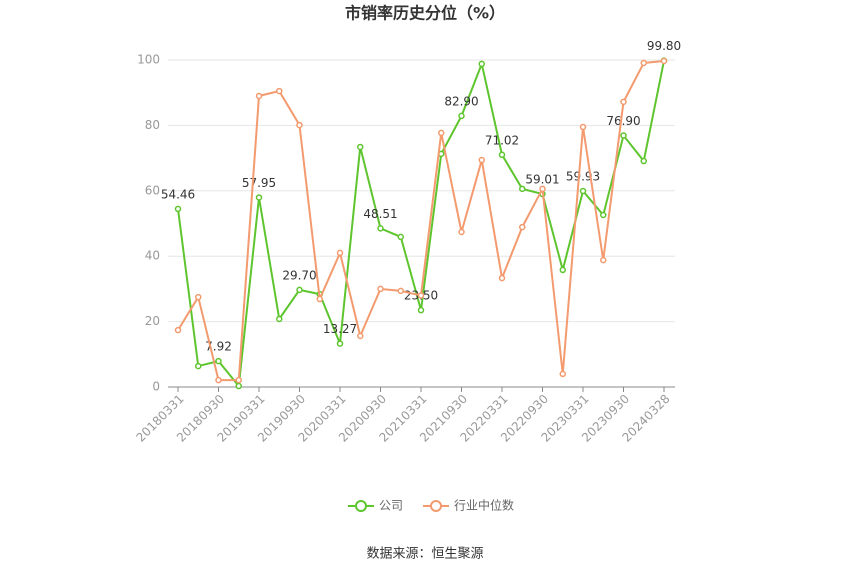  I want to click on data-label: 71.02, so click(502, 140).